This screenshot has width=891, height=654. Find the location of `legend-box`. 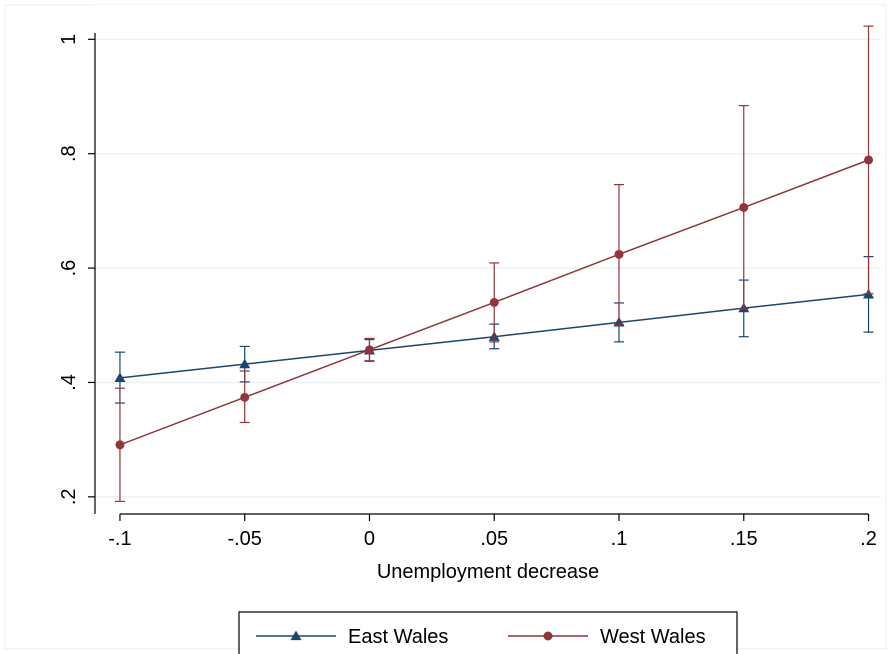

legend-box is located at coordinates (488, 632).